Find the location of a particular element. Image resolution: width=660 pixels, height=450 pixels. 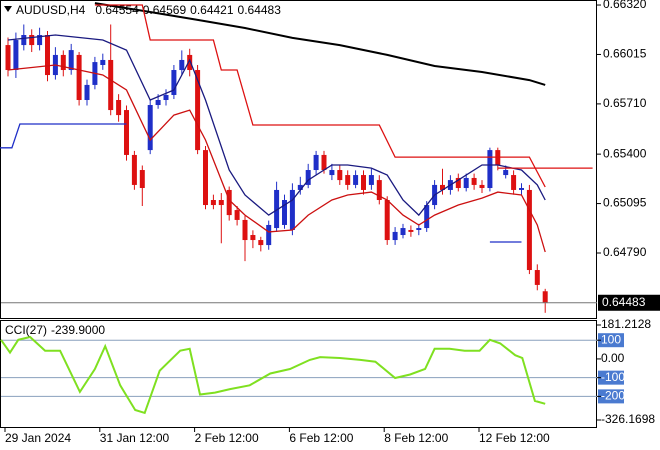

cci-line is located at coordinates (273, 375).